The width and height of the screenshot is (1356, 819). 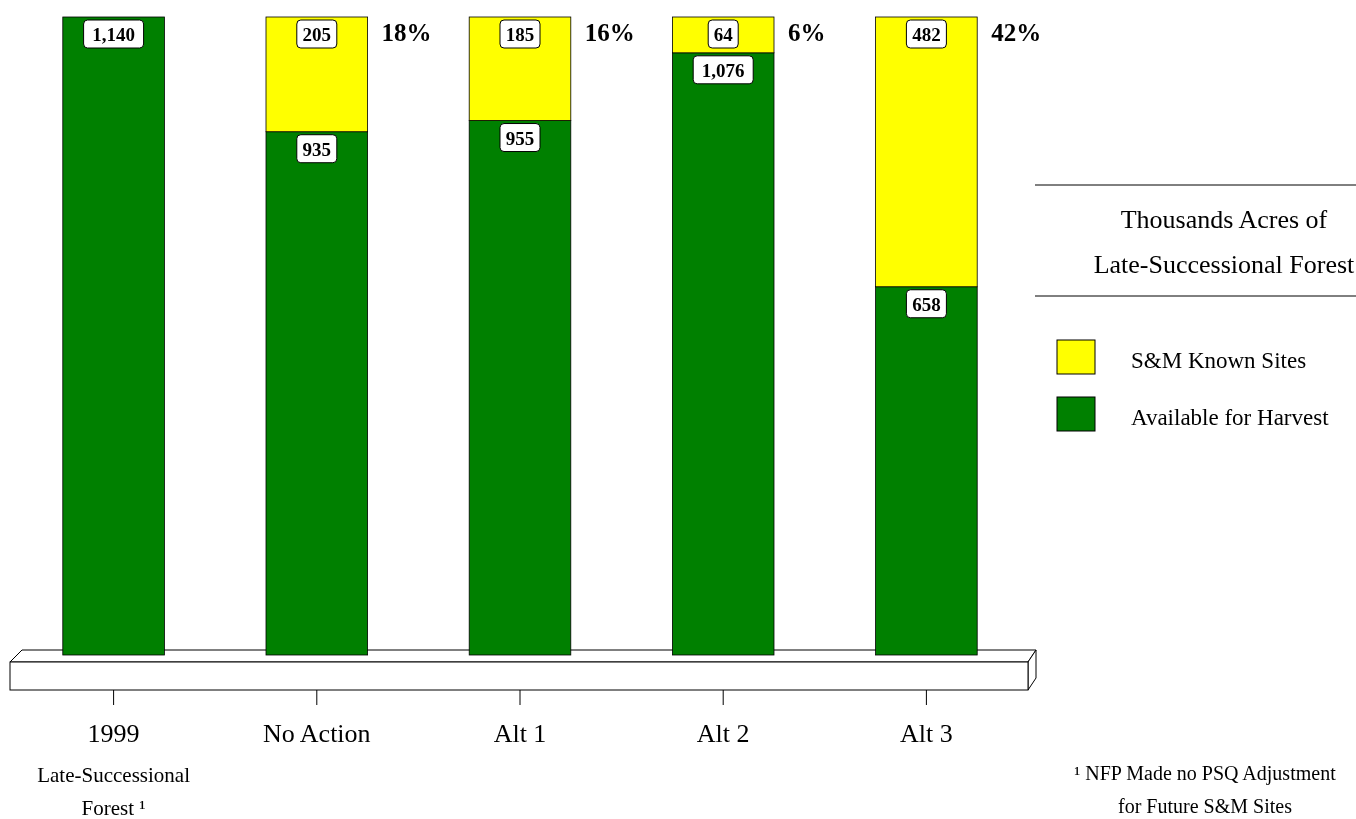 What do you see at coordinates (1219, 360) in the screenshot?
I see `legend-label: S&M Known Sites` at bounding box center [1219, 360].